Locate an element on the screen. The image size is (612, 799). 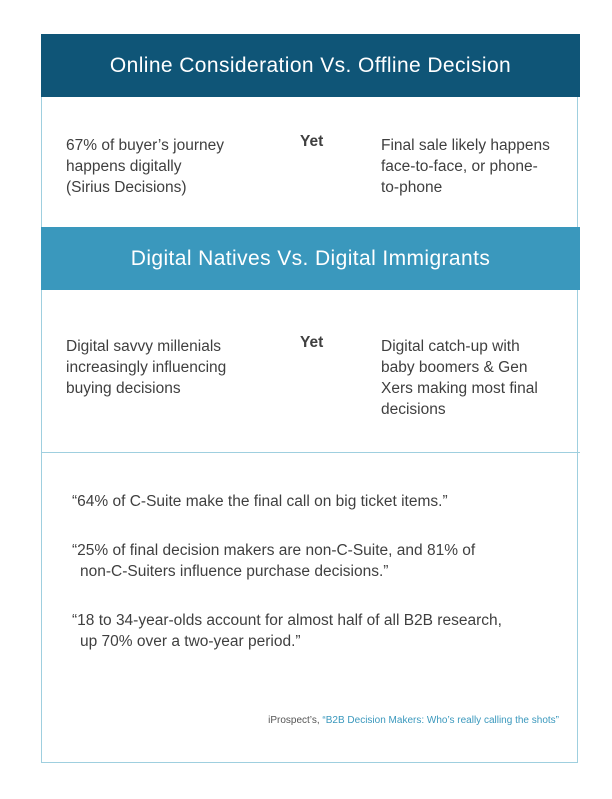
section-2-title: Digital Natives Vs. Digital Immigrants is located at coordinates (310, 258).